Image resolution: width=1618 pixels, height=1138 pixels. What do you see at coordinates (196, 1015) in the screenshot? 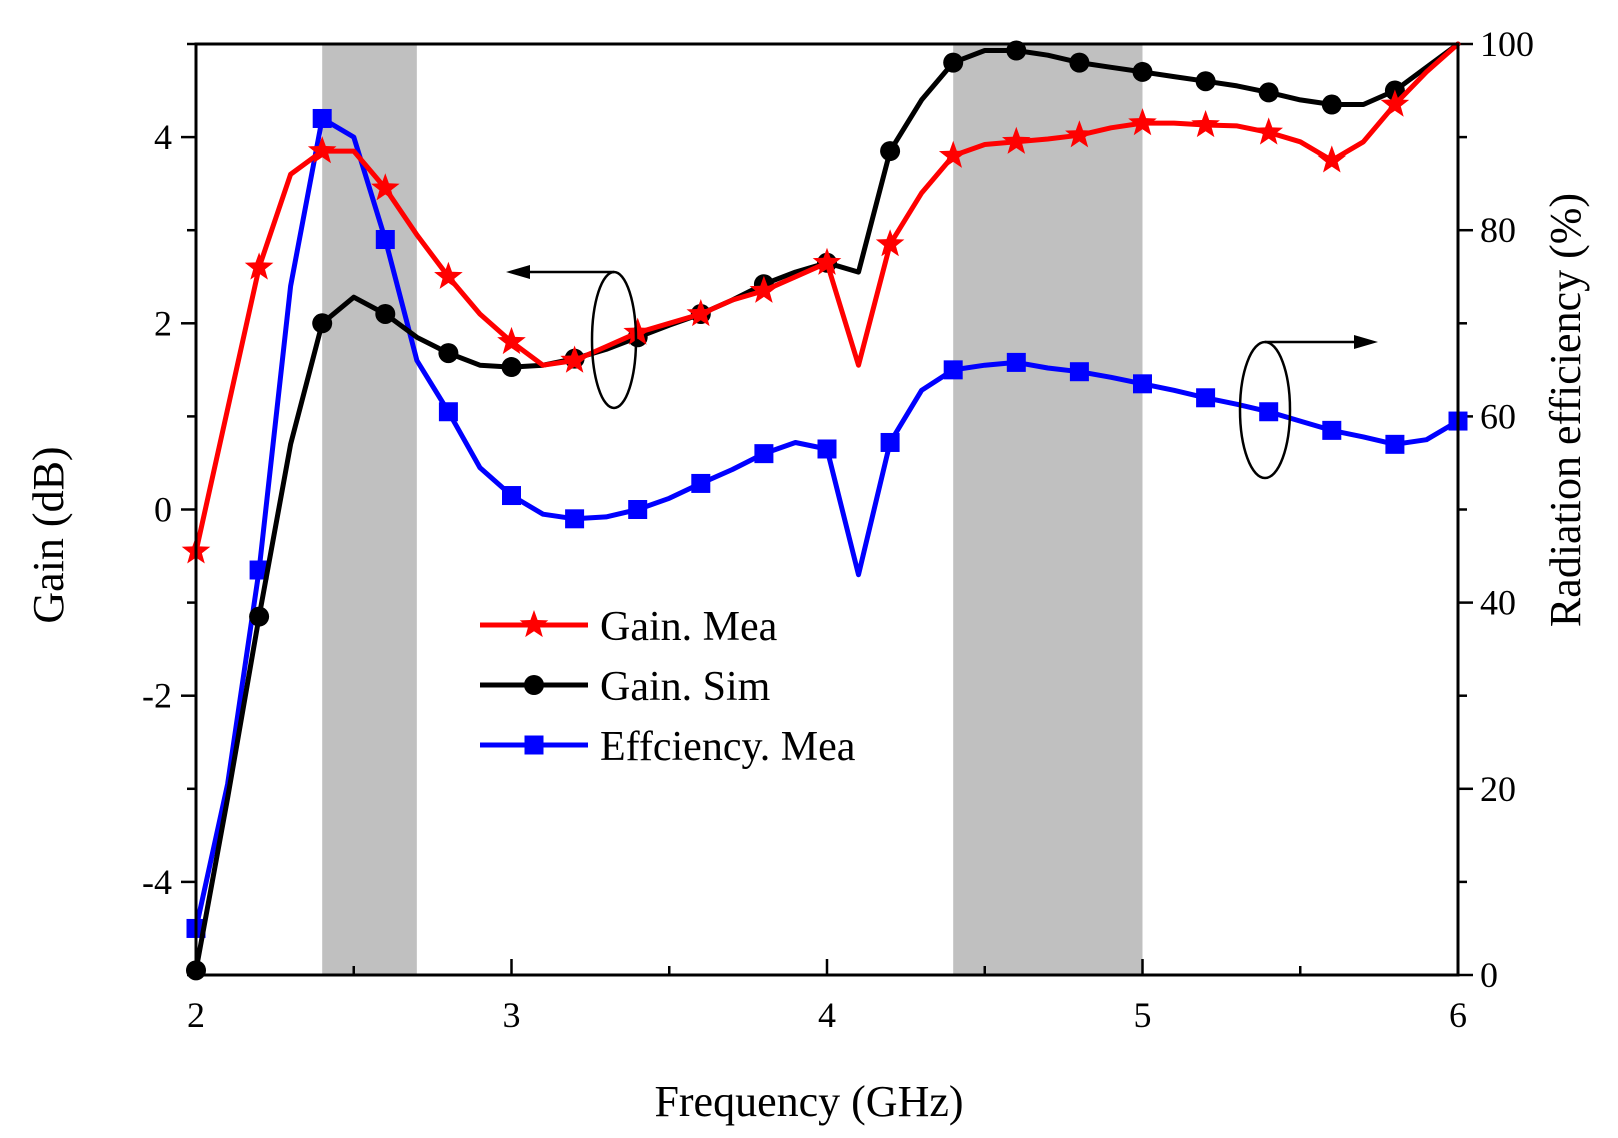
I see `x-tick-label: 2` at bounding box center [196, 1015].